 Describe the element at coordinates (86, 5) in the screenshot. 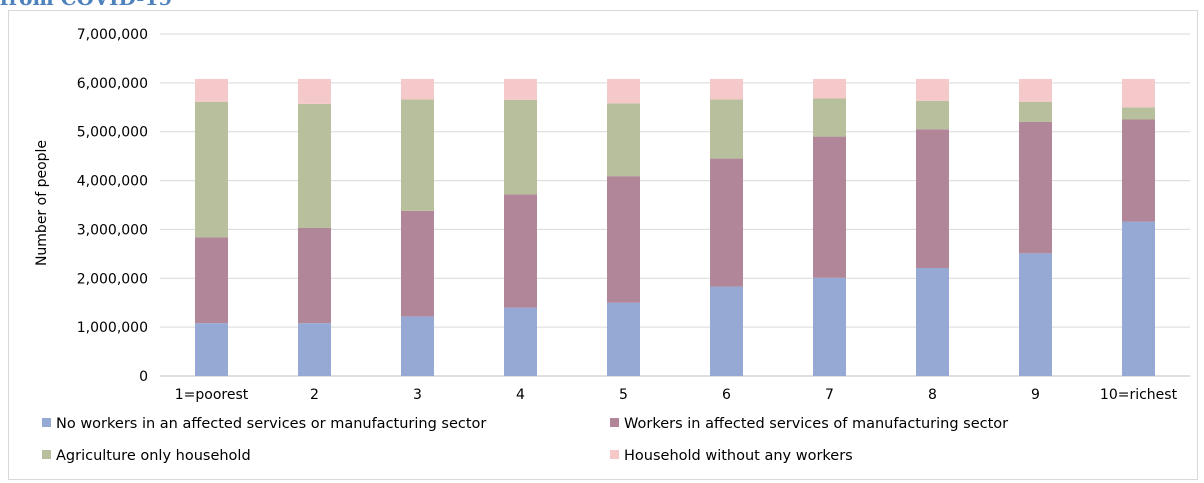

I see `header-title: from COVID-19` at that location.